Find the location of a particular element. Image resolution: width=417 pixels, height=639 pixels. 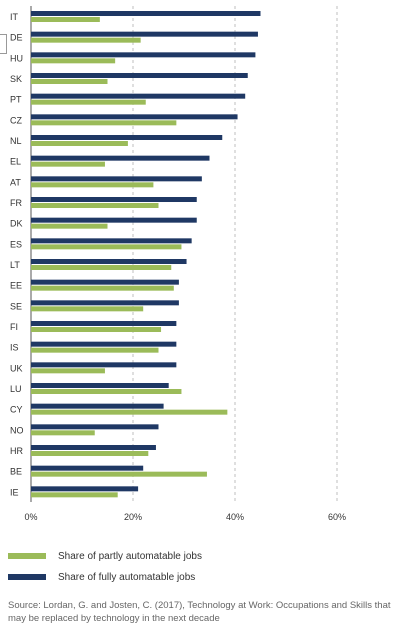

category-label-AT: AT is located at coordinates (15, 182).